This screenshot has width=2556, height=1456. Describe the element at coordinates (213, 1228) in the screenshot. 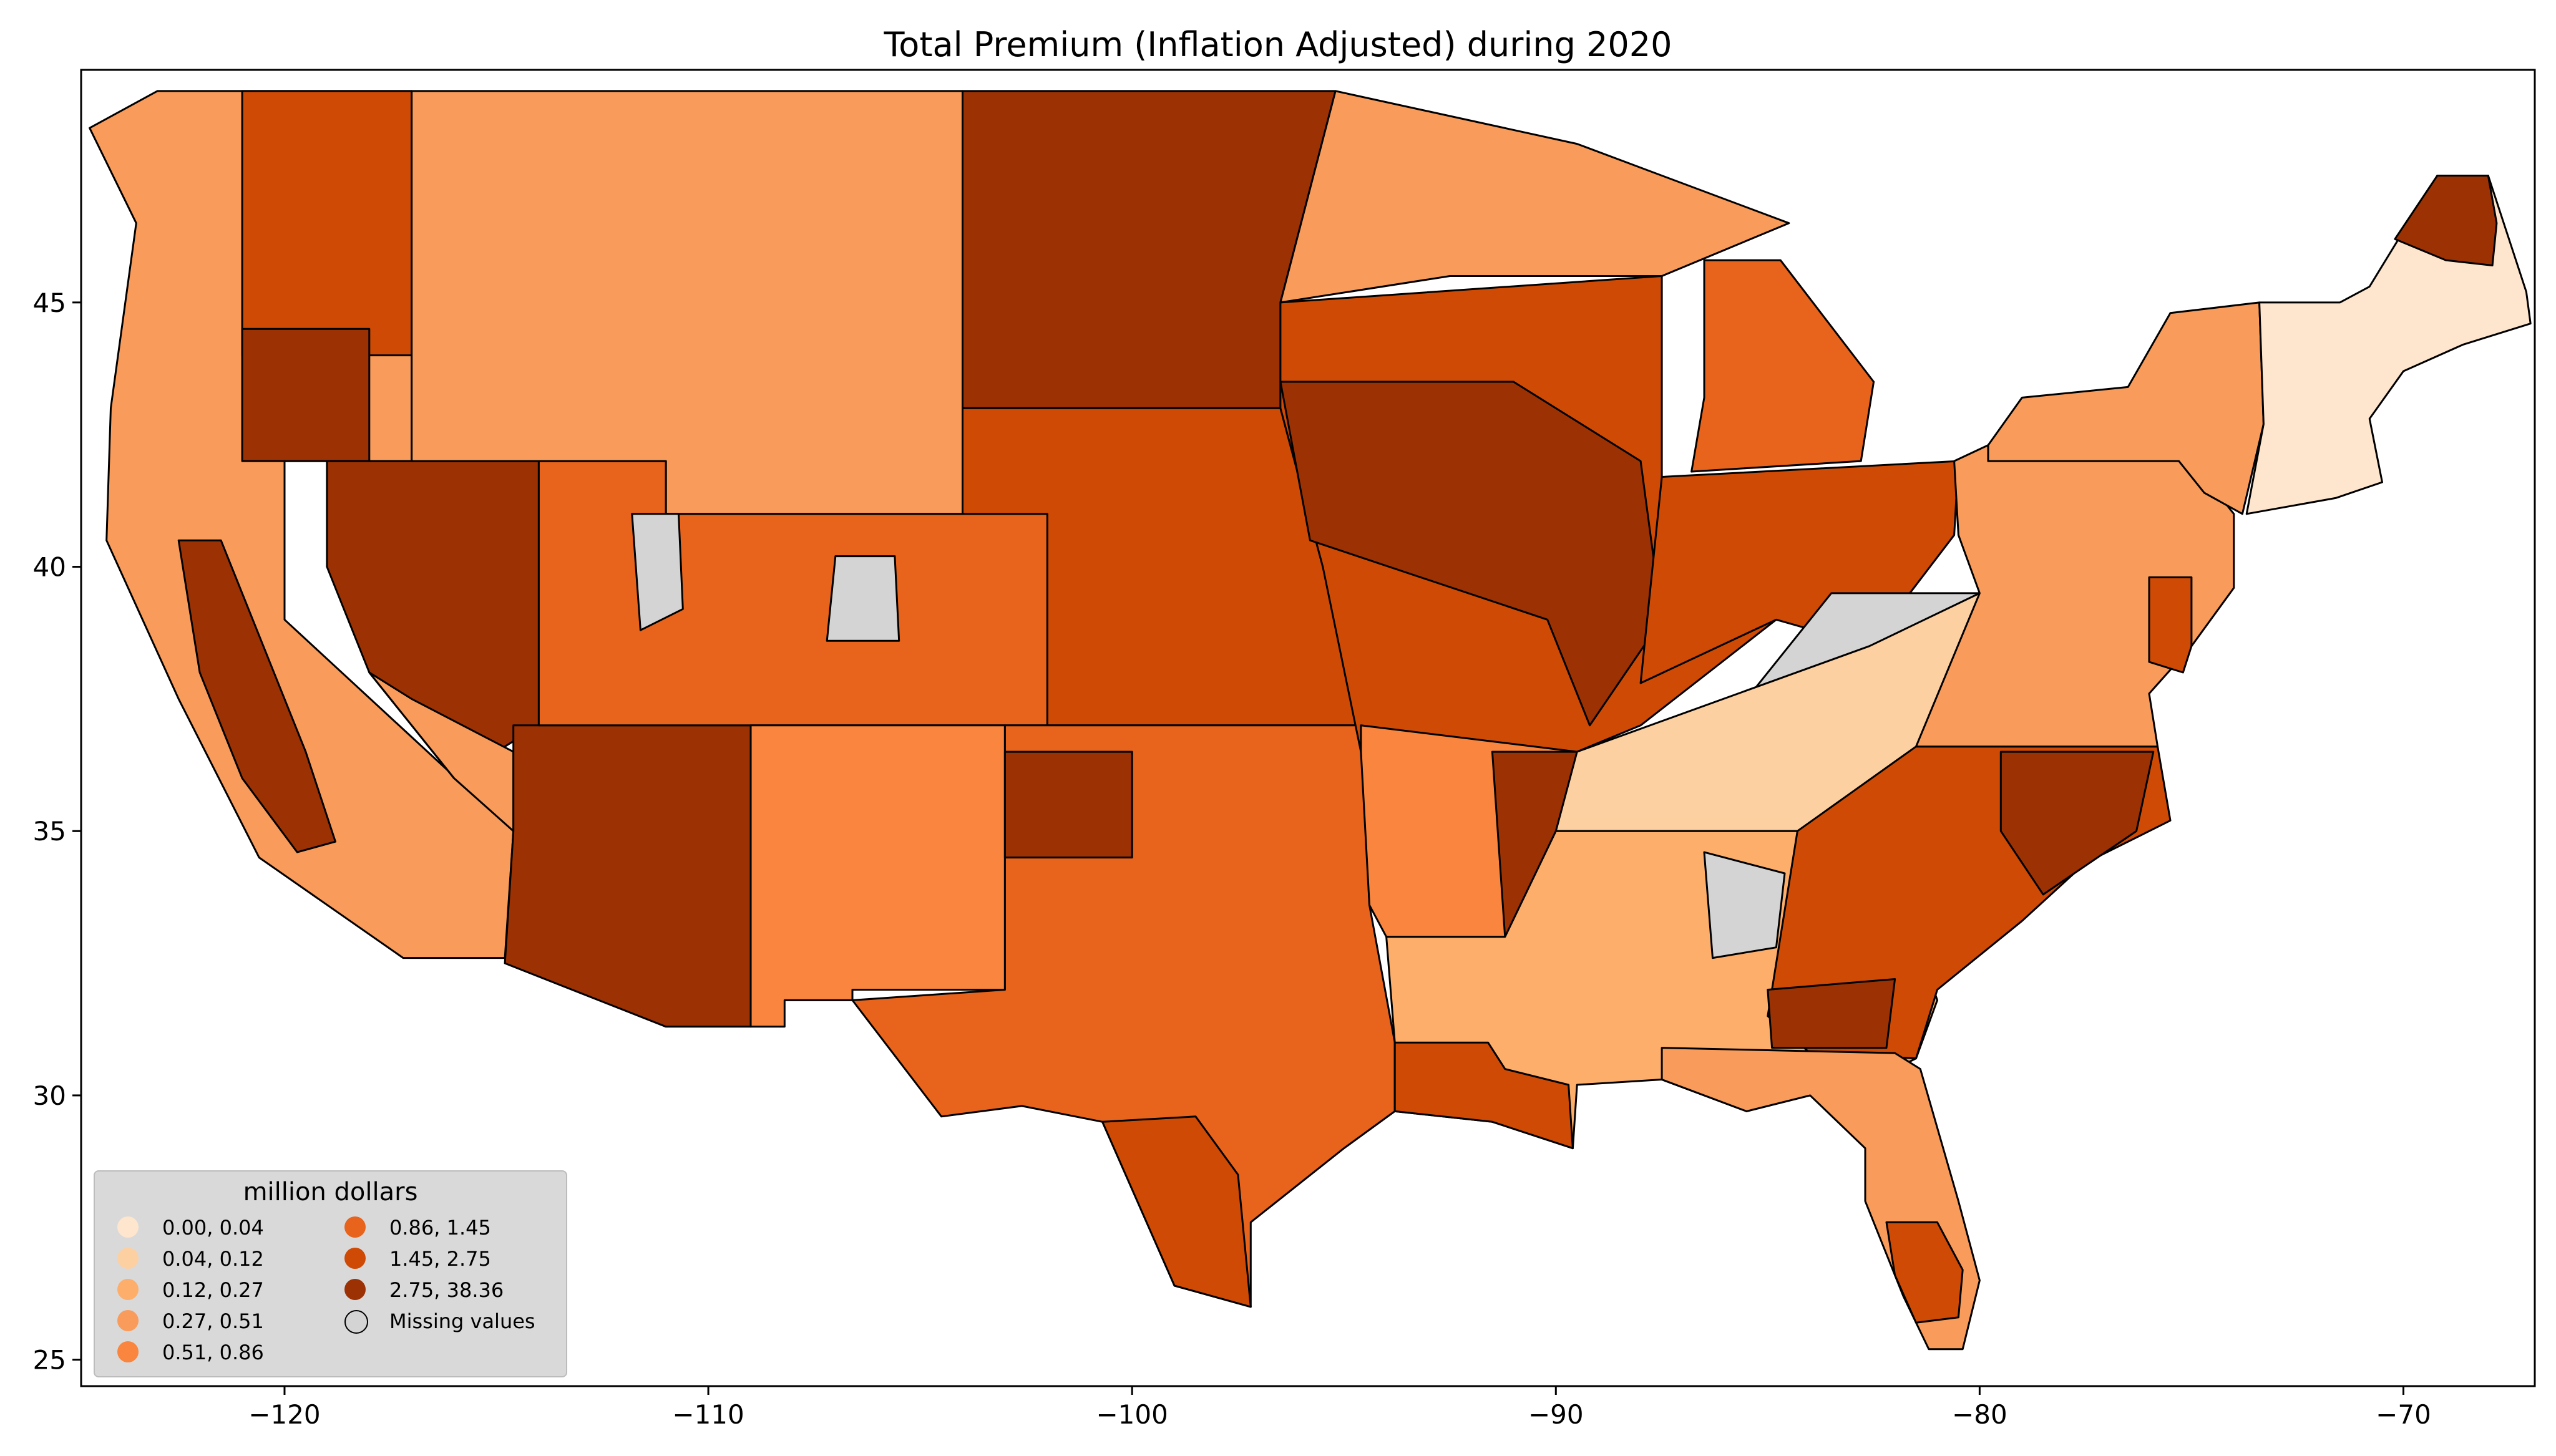

I see `legend-label: 0.00, 0.04` at that location.